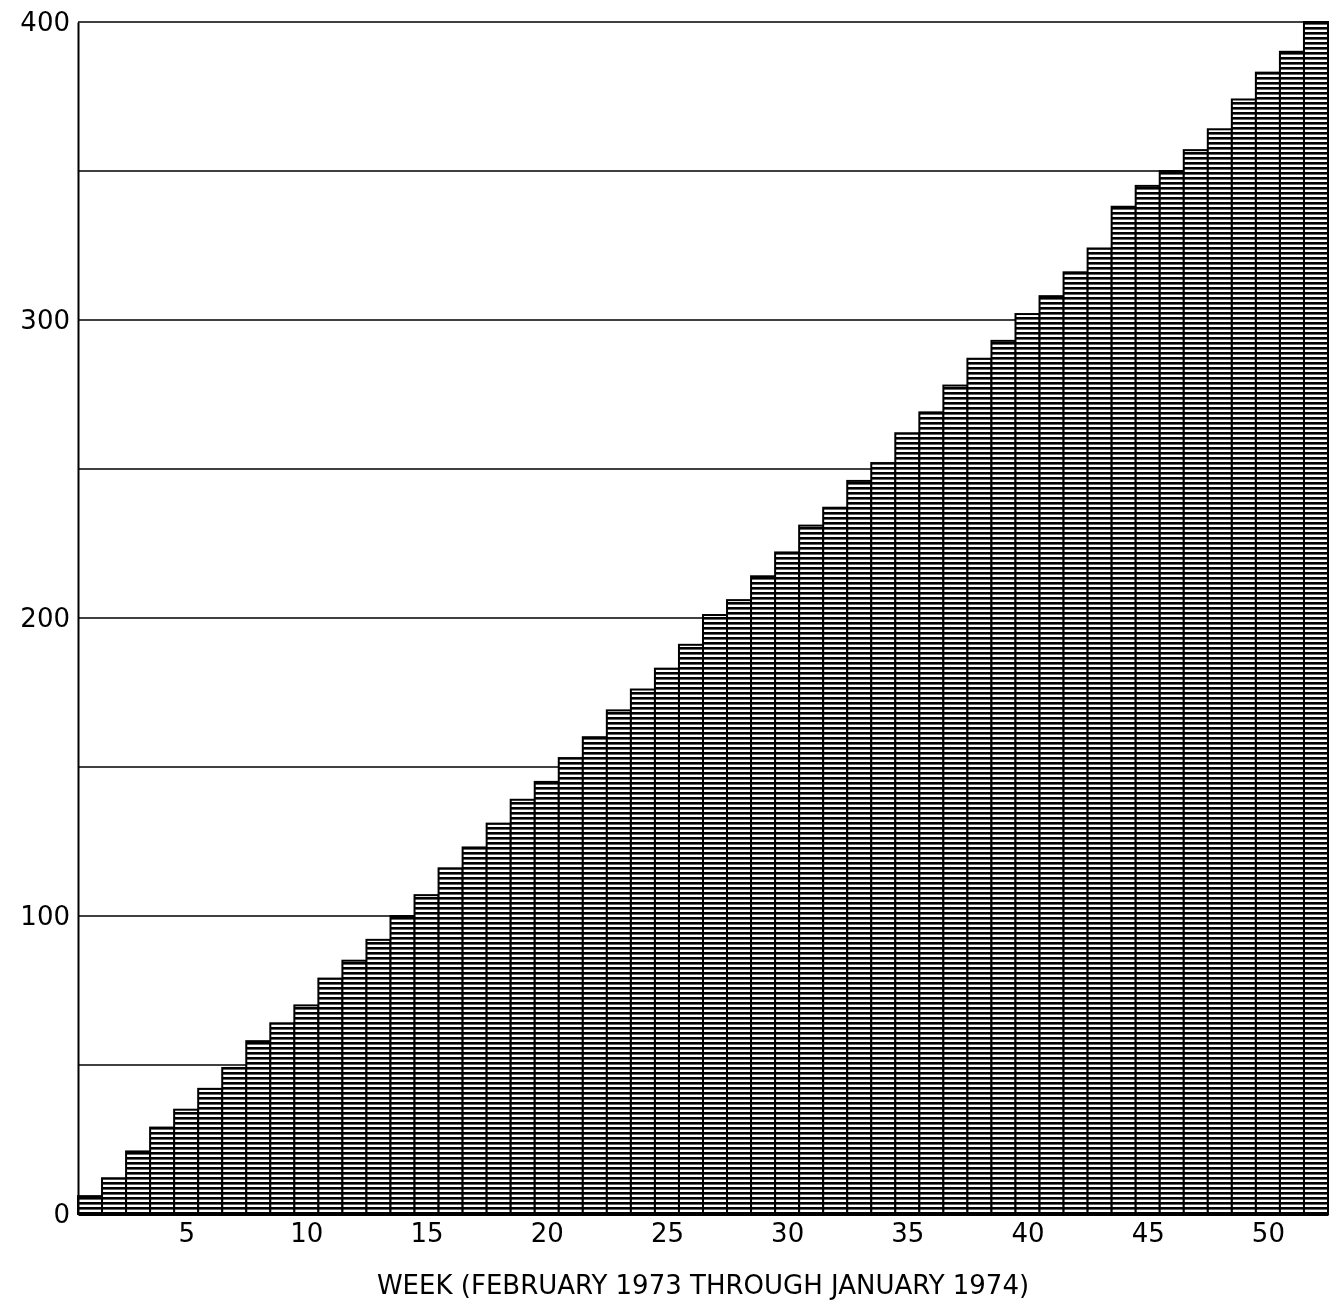 This screenshot has width=1334, height=1306. Describe the element at coordinates (788, 1233) in the screenshot. I see `x-tick-label: 30` at that location.